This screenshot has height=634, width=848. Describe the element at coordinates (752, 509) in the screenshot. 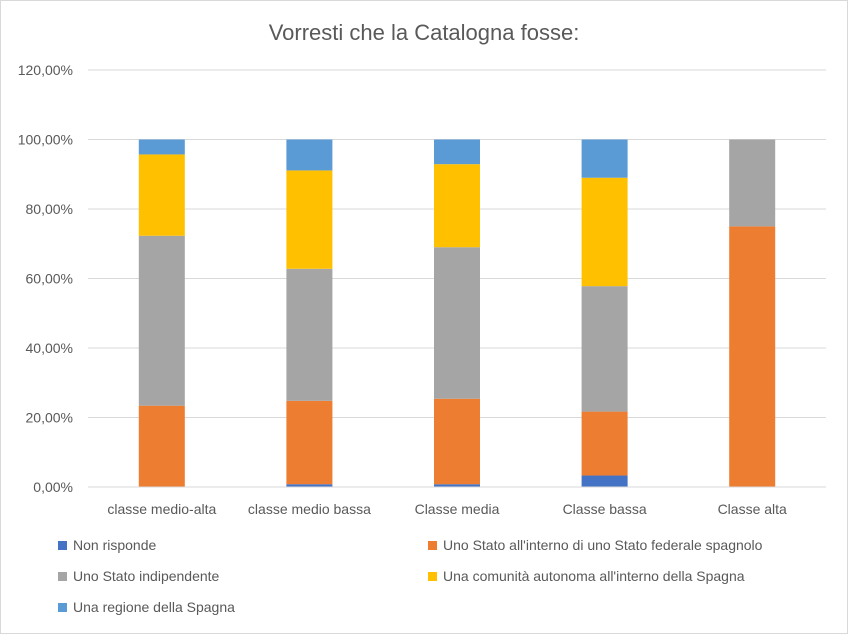

I see `x-tick-label: Classe alta` at that location.